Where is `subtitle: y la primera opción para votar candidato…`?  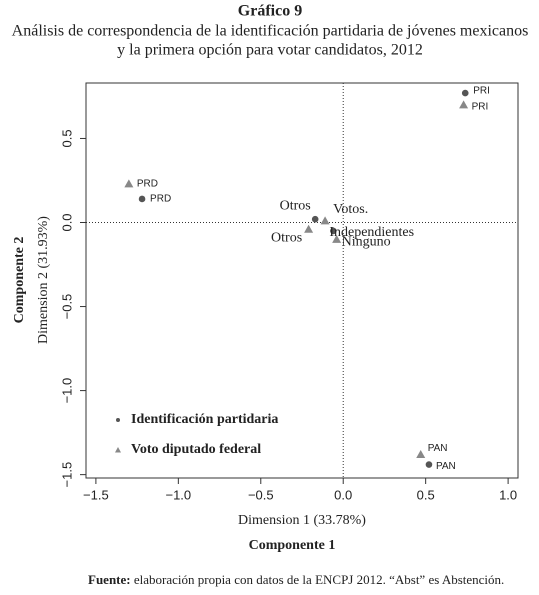 subtitle: y la primera opción para votar candidato… is located at coordinates (270, 50).